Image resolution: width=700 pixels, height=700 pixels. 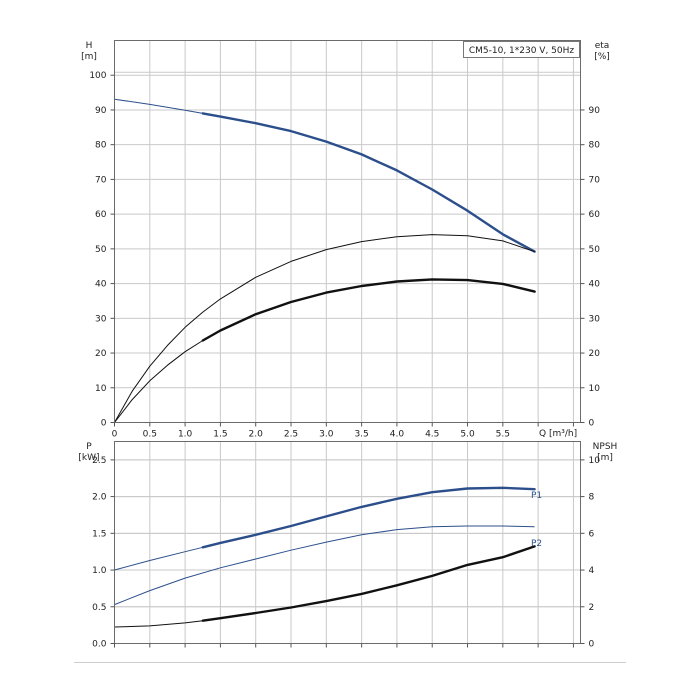 I want to click on upper-left-tick-label: 30, so click(x=101, y=319).